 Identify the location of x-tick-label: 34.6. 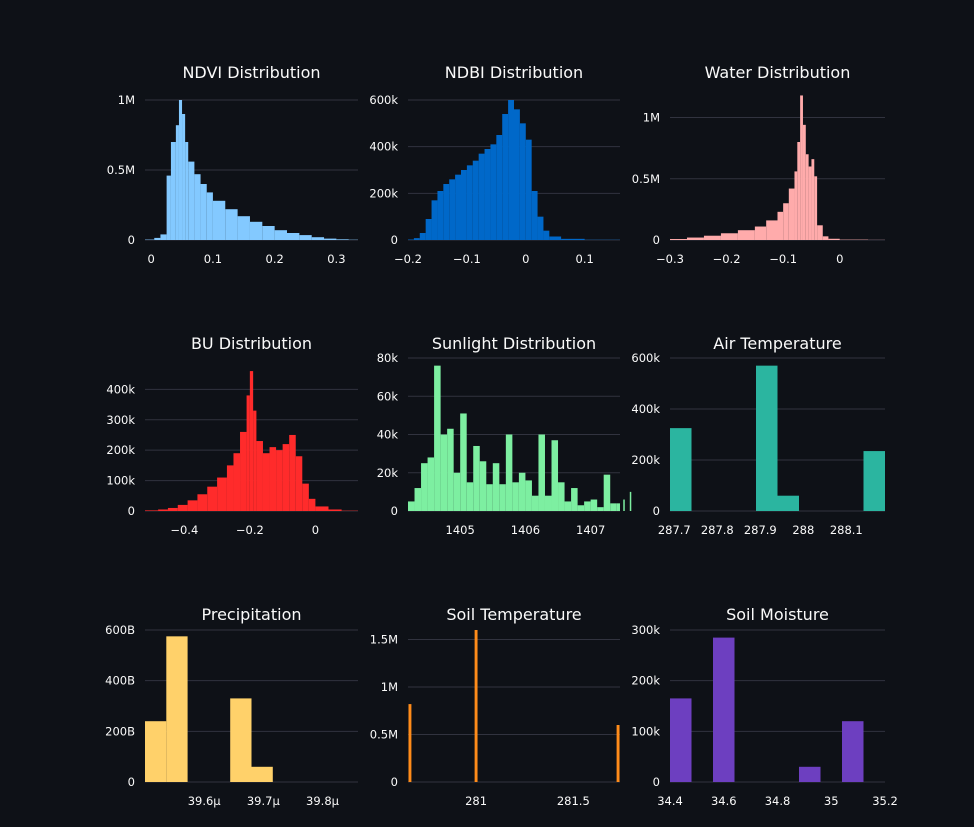
(724, 801).